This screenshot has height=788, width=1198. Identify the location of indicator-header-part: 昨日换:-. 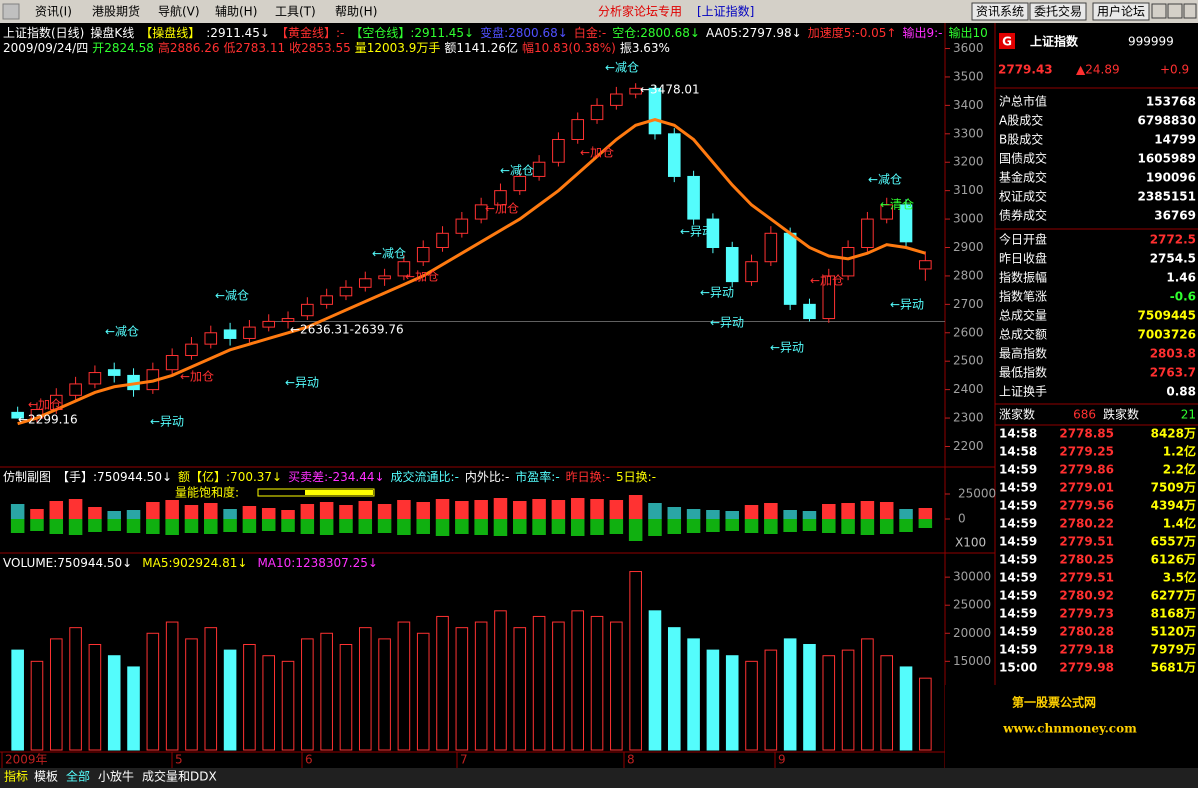
(588, 477).